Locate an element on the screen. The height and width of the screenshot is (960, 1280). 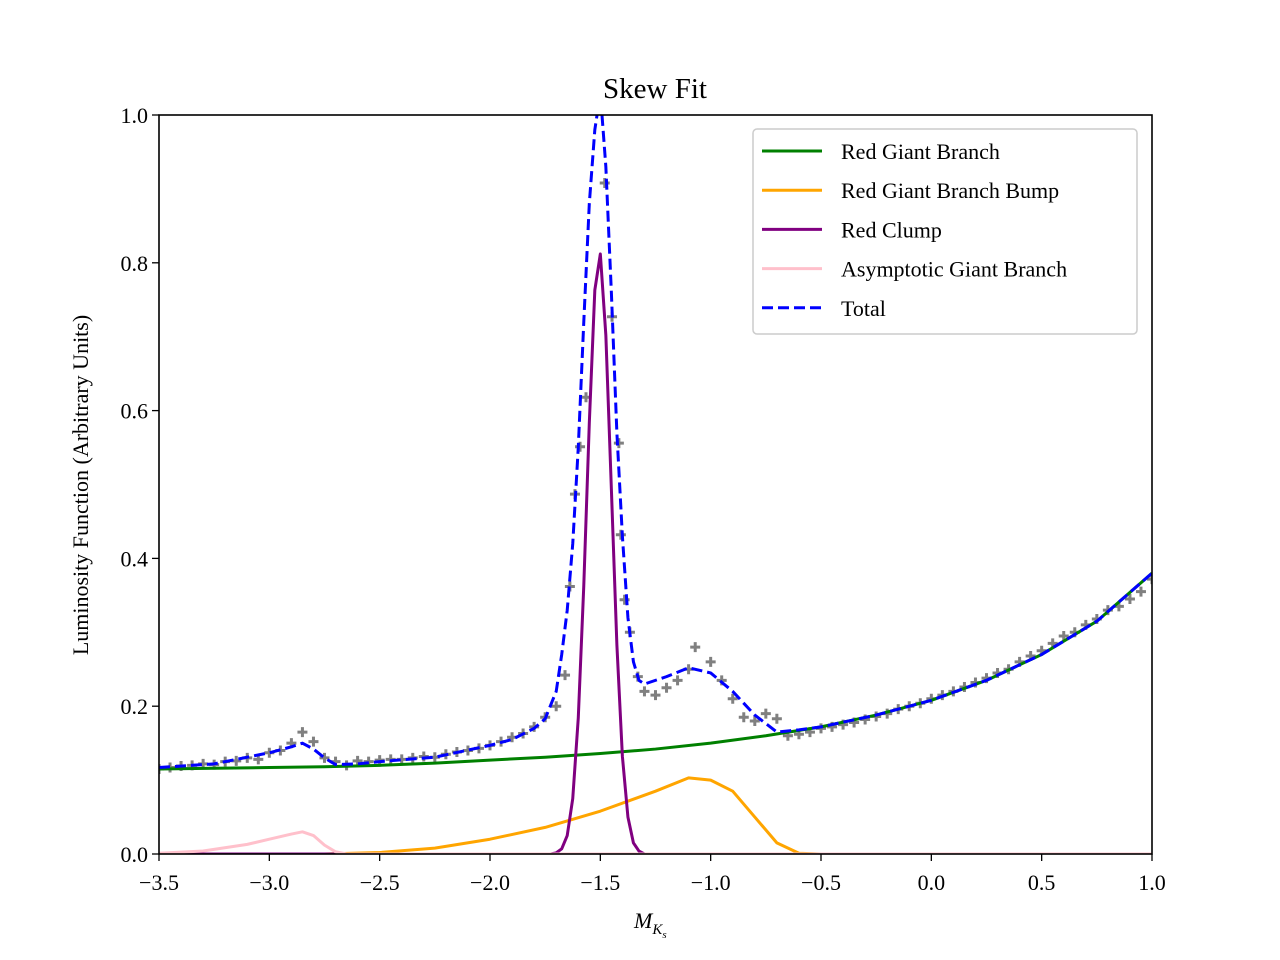
y-tick-label: 0.2 is located at coordinates (135, 706).